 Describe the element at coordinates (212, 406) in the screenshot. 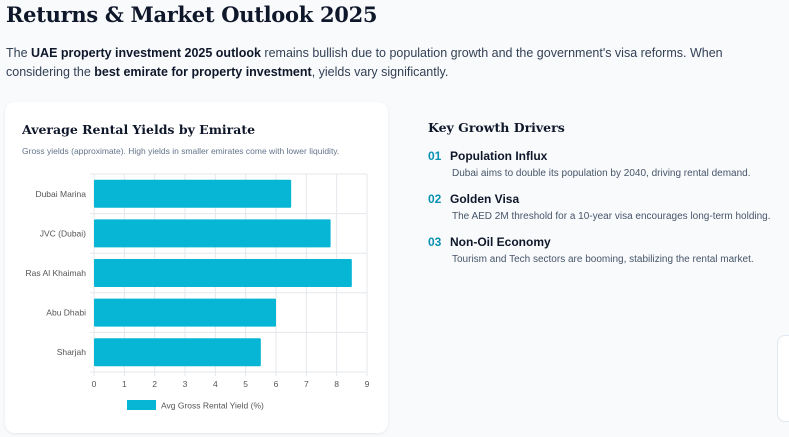

I see `legend-label: Avg Gross Rental Yield (%)` at that location.